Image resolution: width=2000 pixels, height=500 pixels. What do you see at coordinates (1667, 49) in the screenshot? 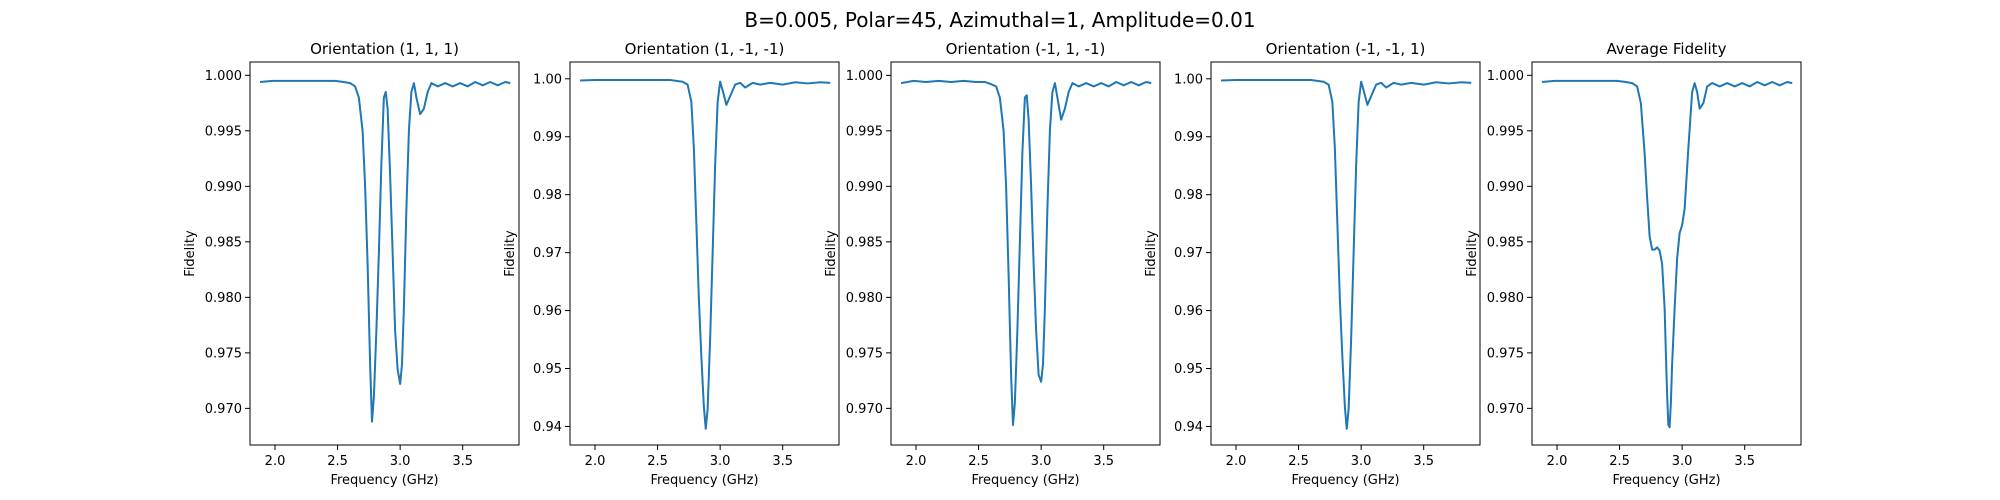
I see `subplot-title: Average Fidelity` at bounding box center [1667, 49].